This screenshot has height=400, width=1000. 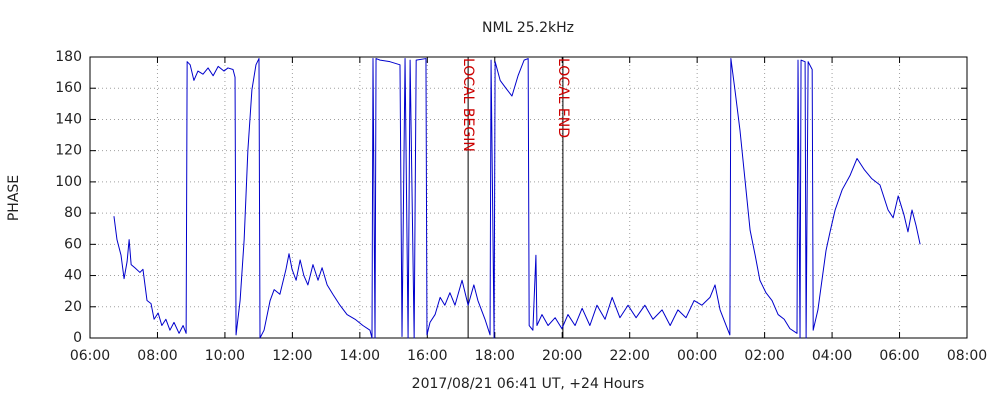 What do you see at coordinates (73, 213) in the screenshot?
I see `y-tick-label: 80` at bounding box center [73, 213].